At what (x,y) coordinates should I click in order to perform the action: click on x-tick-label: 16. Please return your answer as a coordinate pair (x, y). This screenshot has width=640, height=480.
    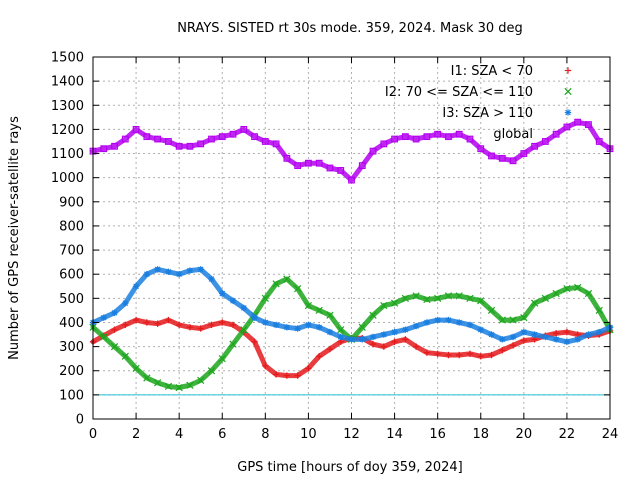
    Looking at the image, I should click on (437, 434).